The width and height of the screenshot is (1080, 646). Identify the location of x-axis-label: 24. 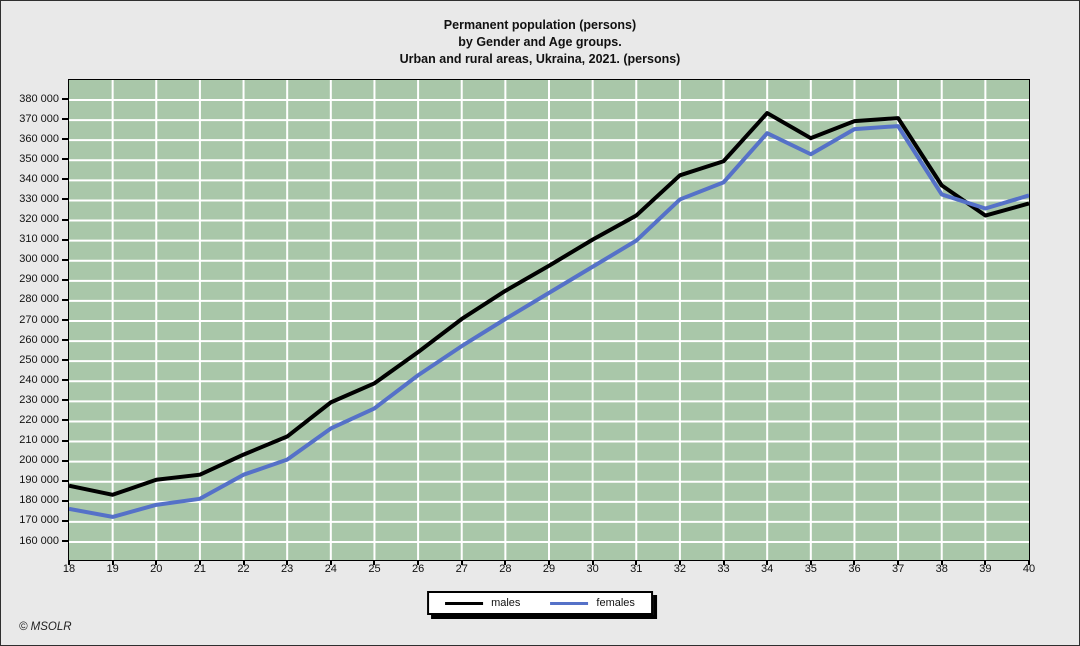
(330, 569).